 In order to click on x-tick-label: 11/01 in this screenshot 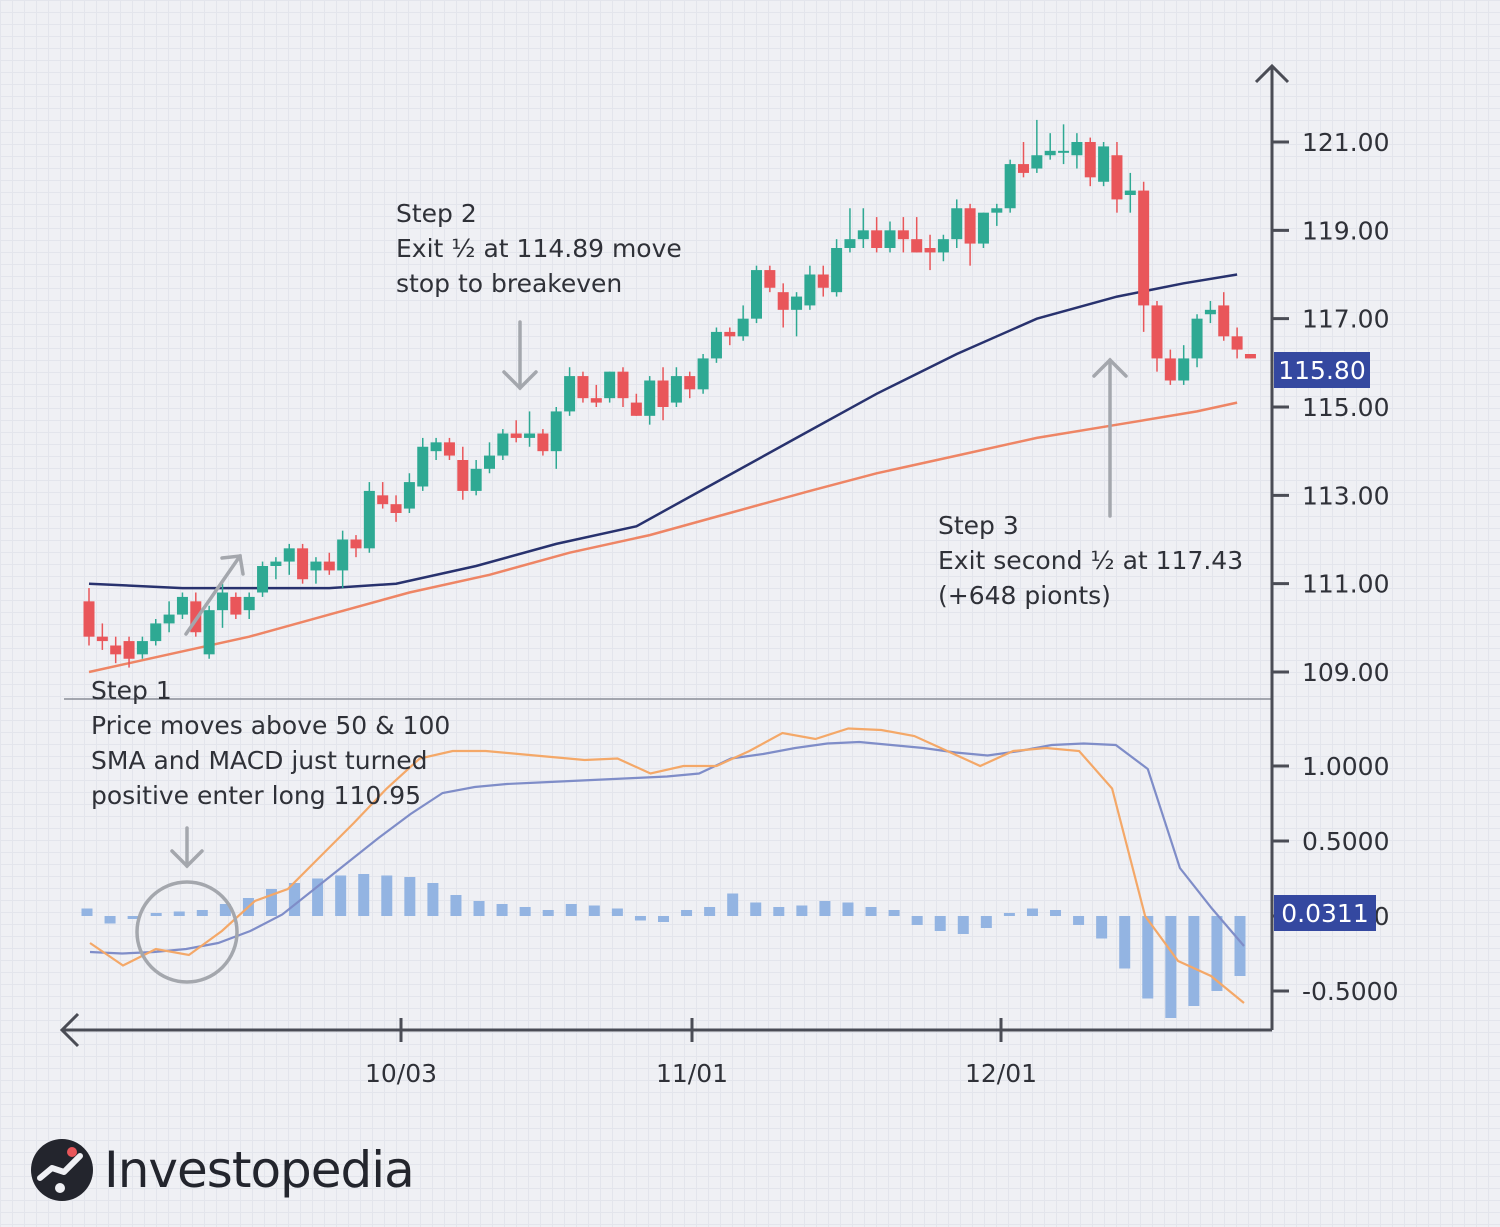, I will do `click(692, 1073)`.